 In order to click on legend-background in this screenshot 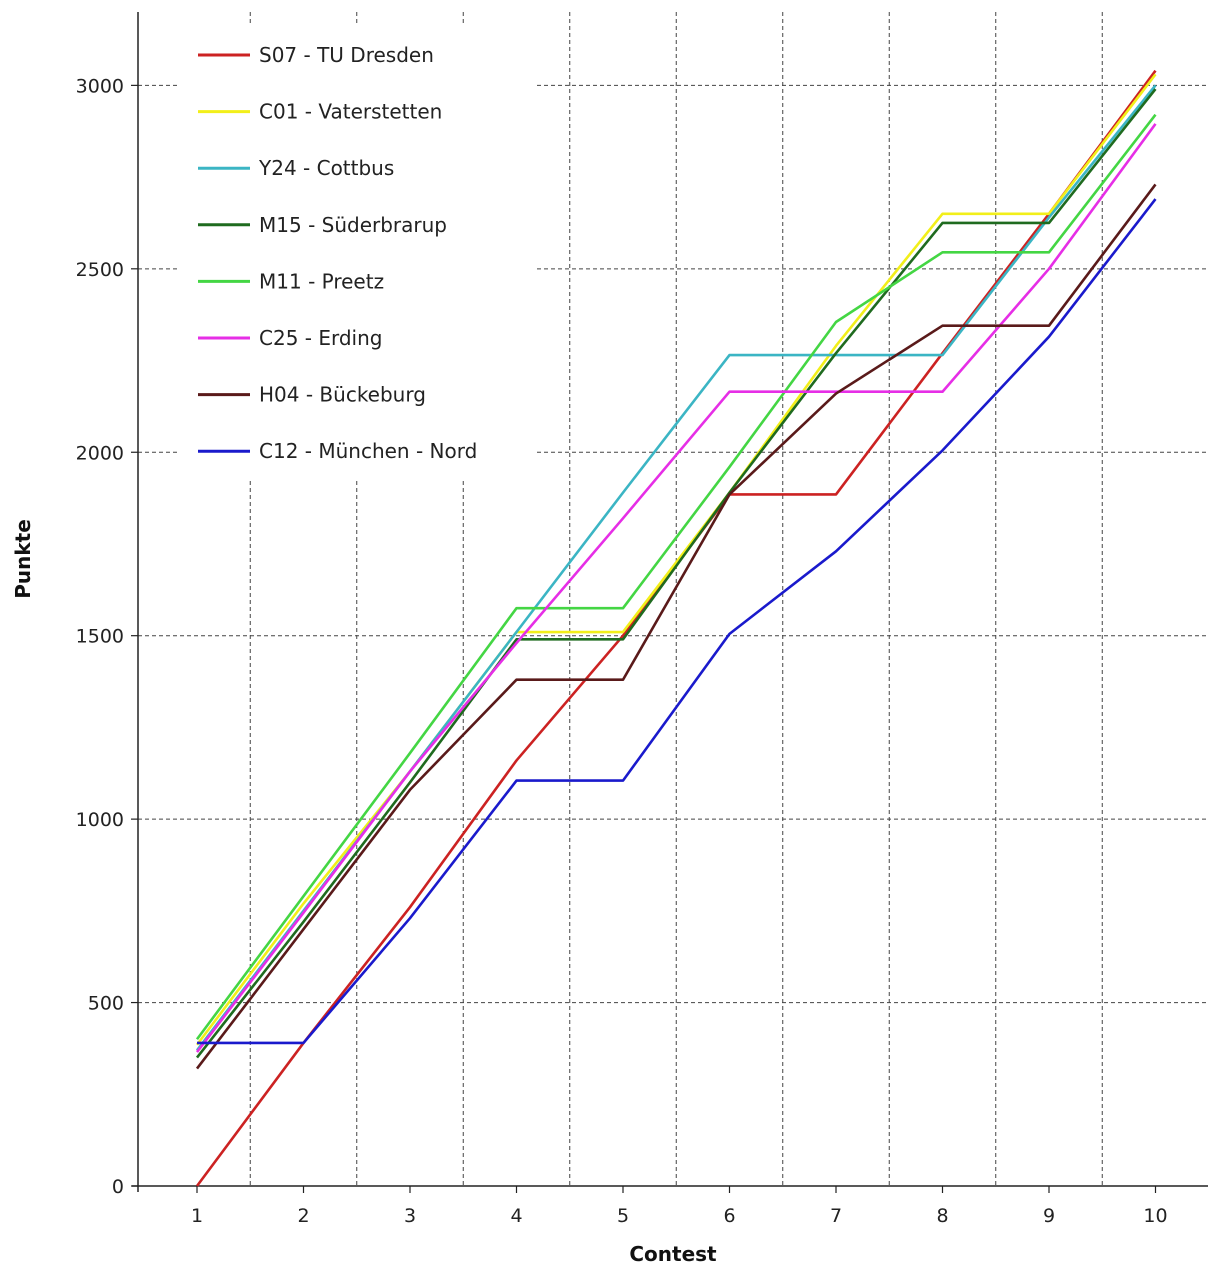, I will do `click(357, 252)`.